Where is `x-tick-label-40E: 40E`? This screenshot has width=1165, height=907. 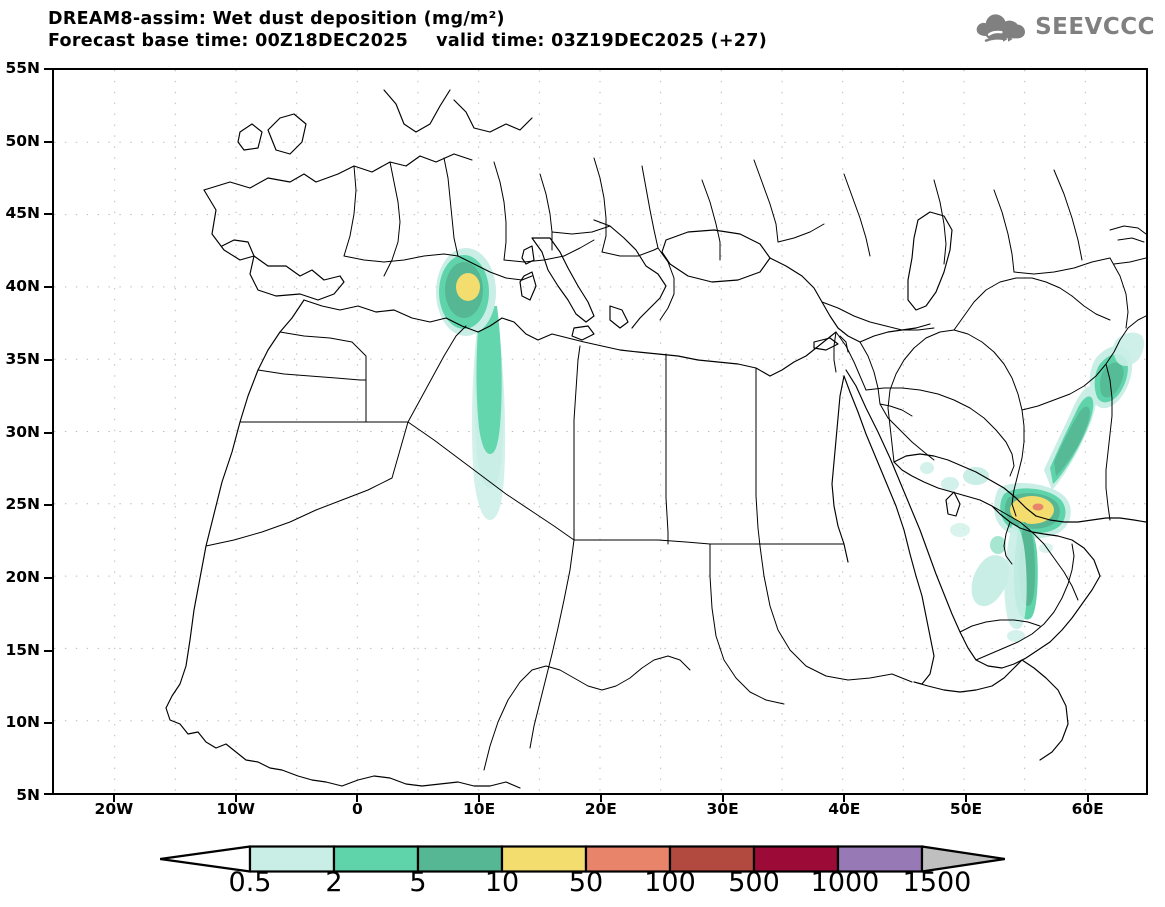 x-tick-label-40E: 40E is located at coordinates (844, 809).